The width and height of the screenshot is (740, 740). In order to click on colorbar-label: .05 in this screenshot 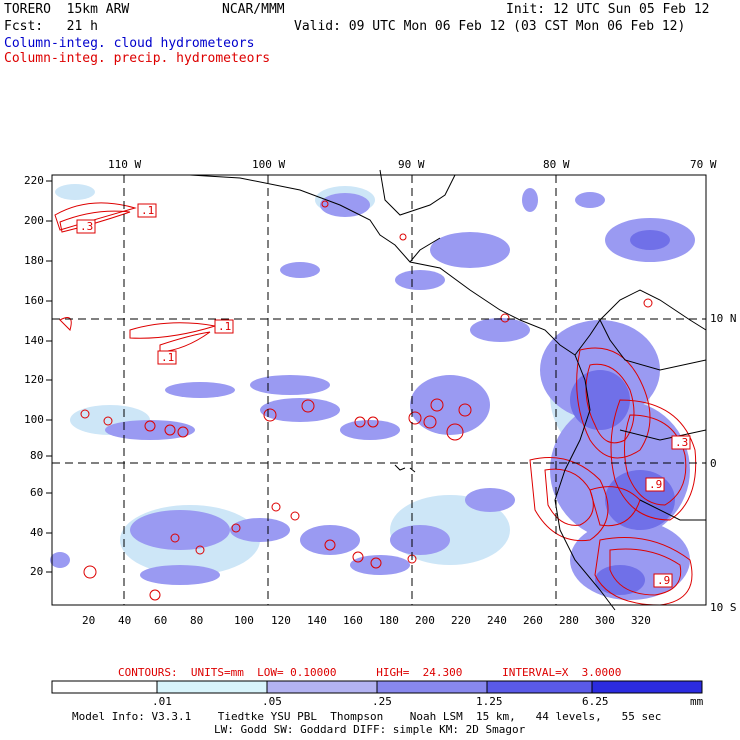, I will do `click(272, 701)`.